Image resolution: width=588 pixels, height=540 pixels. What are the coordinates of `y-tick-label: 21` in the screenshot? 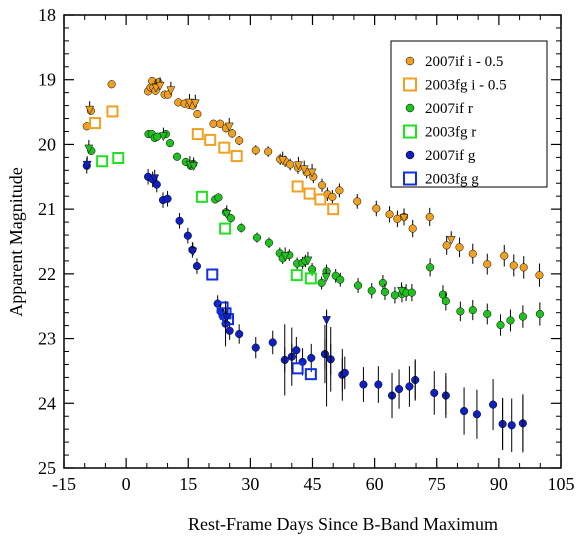 It's located at (47, 209).